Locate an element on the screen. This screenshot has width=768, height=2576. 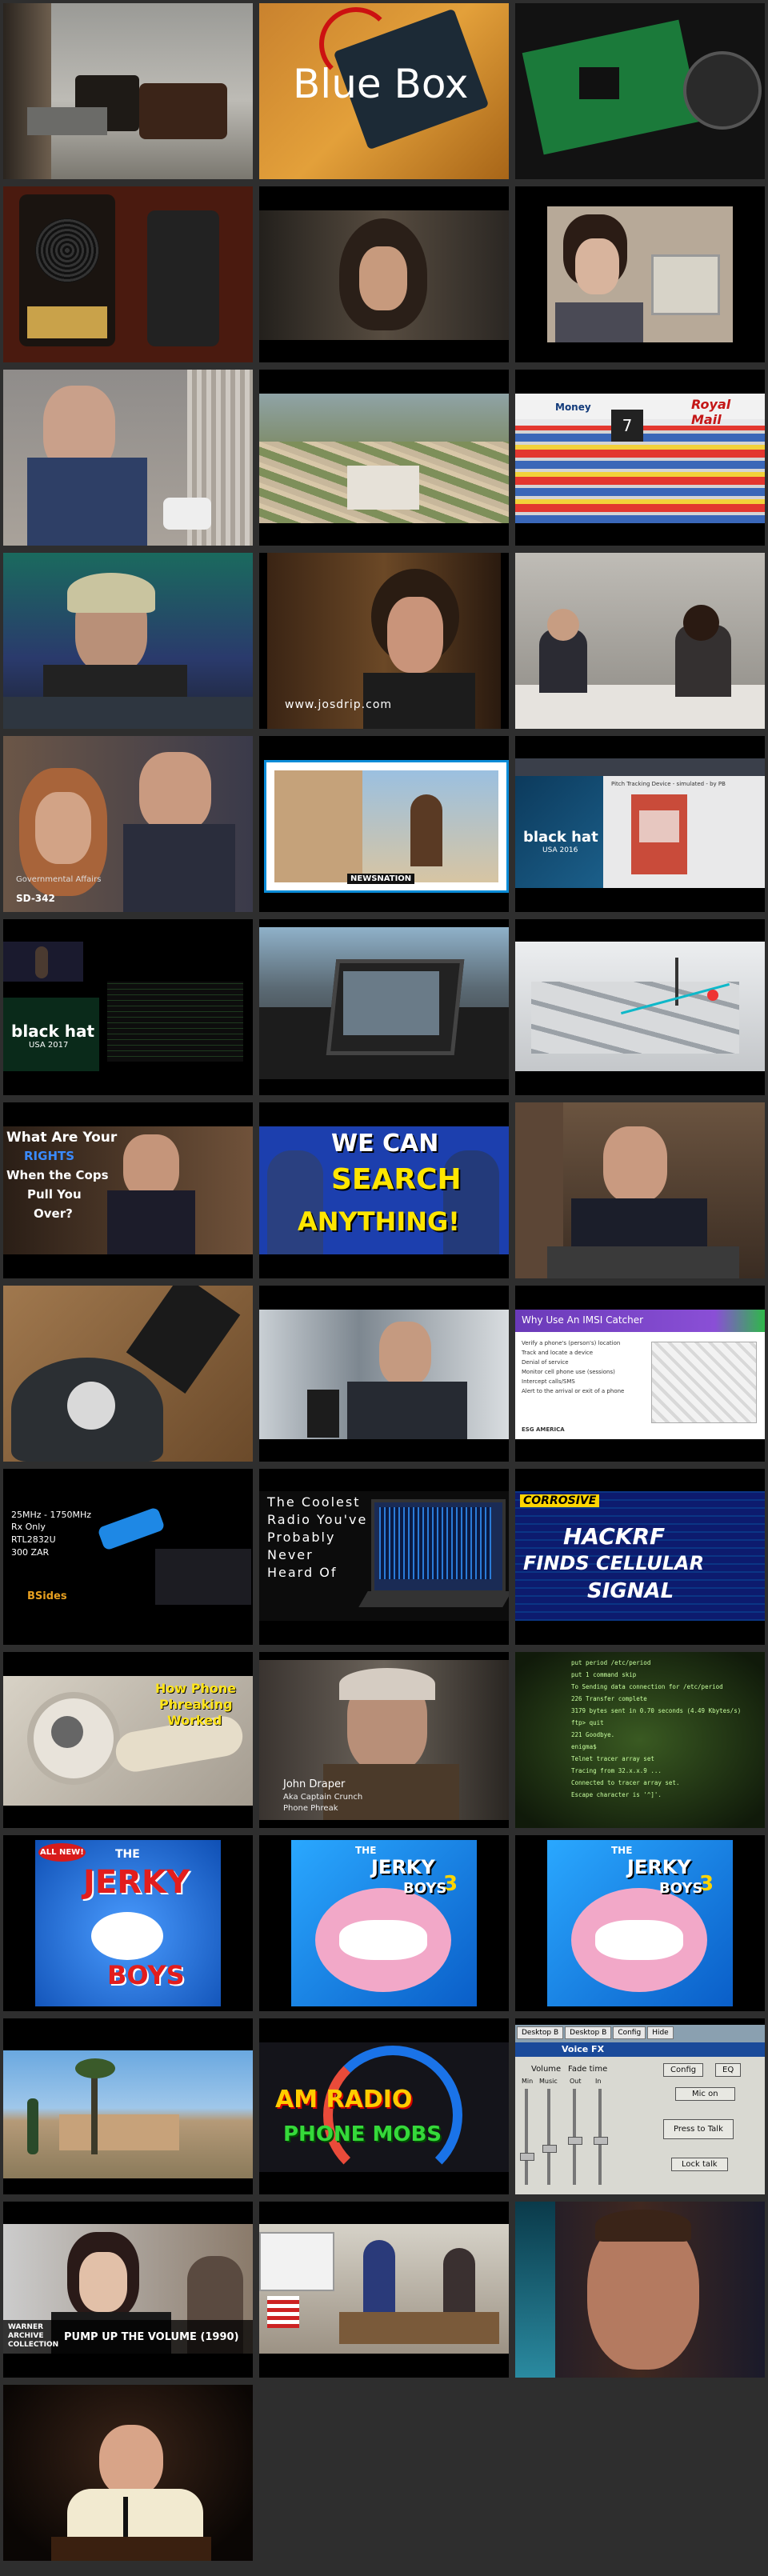
thumb-man-close-up is located at coordinates (640, 2290).